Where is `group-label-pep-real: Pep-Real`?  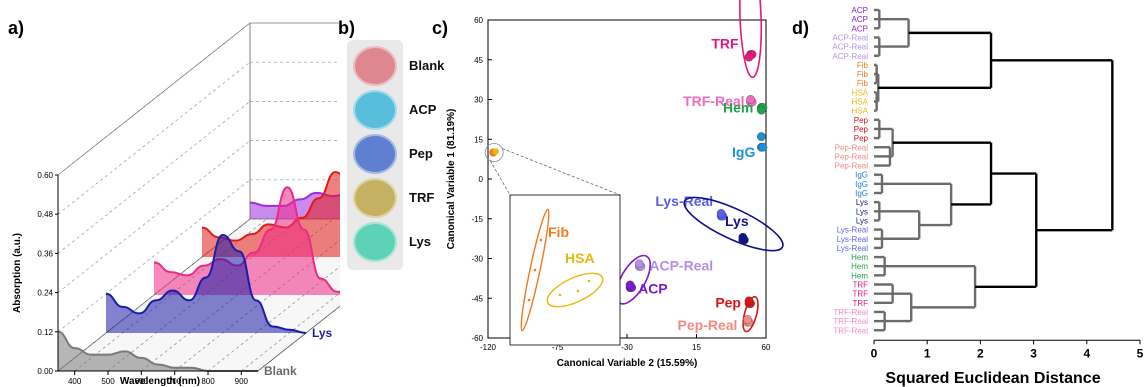 group-label-pep-real: Pep-Real is located at coordinates (708, 325).